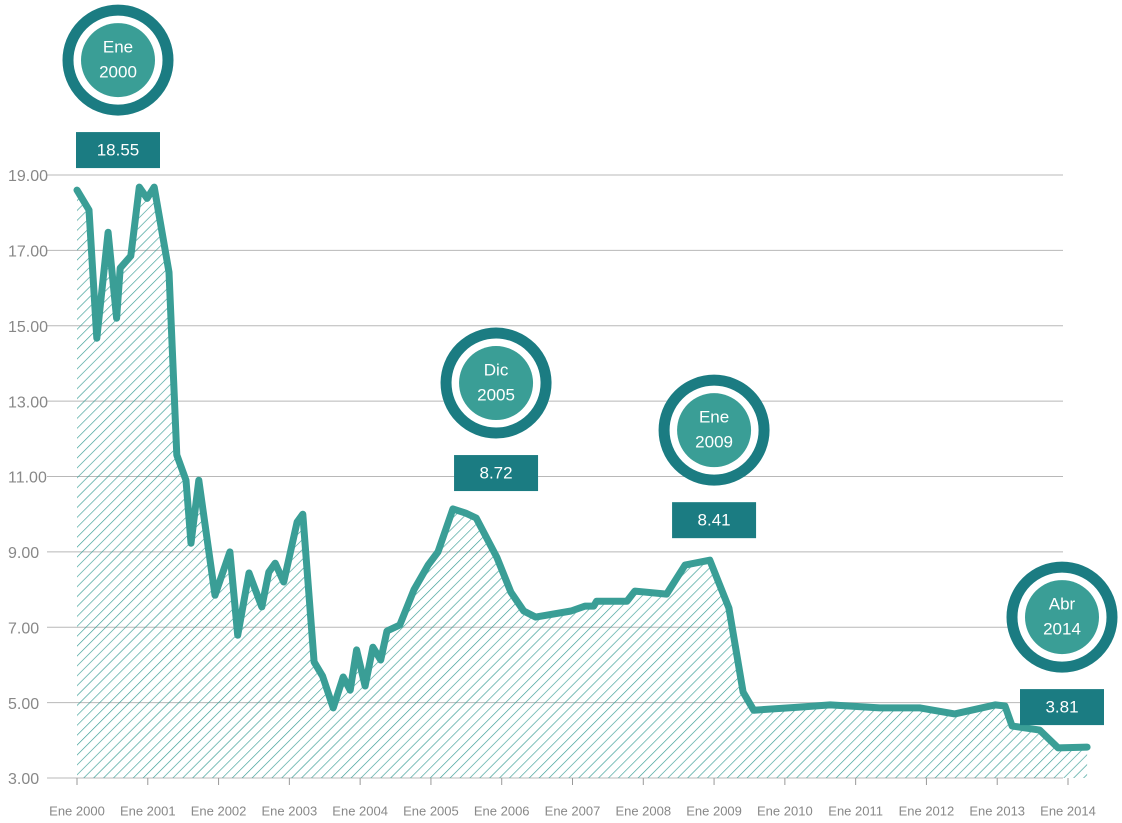  I want to click on y-tick-label: 7.00, so click(23, 628).